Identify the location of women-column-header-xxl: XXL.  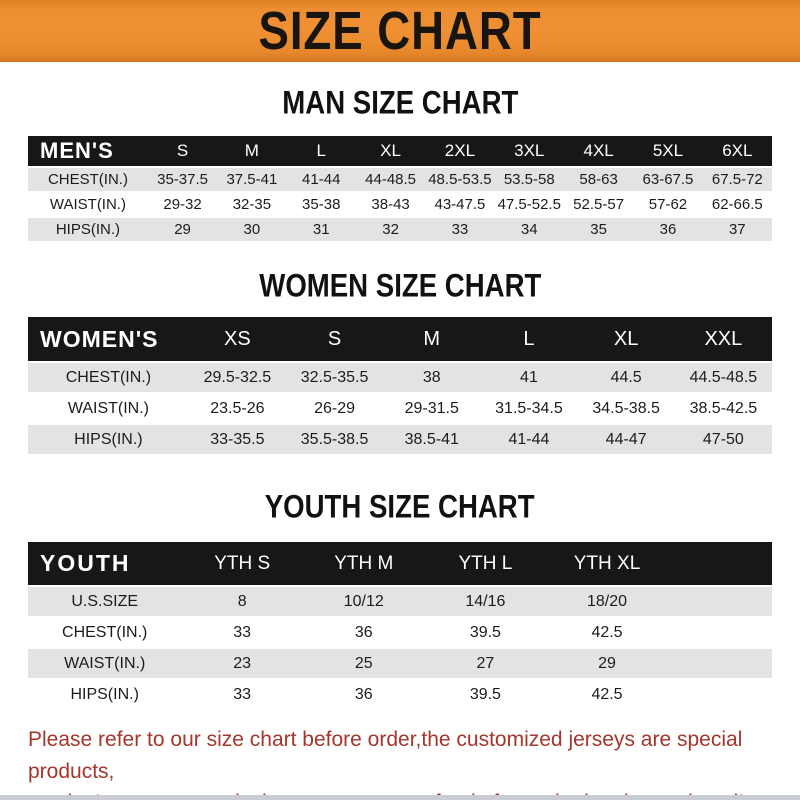
(723, 339).